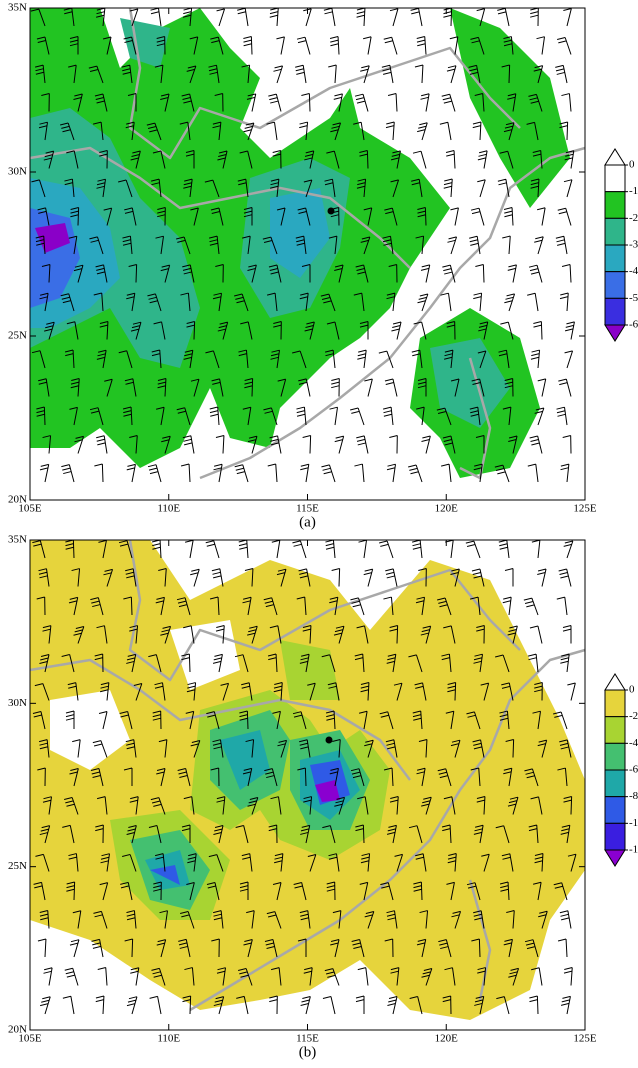  Describe the element at coordinates (308, 1052) in the screenshot. I see `panel-label: (b)` at that location.